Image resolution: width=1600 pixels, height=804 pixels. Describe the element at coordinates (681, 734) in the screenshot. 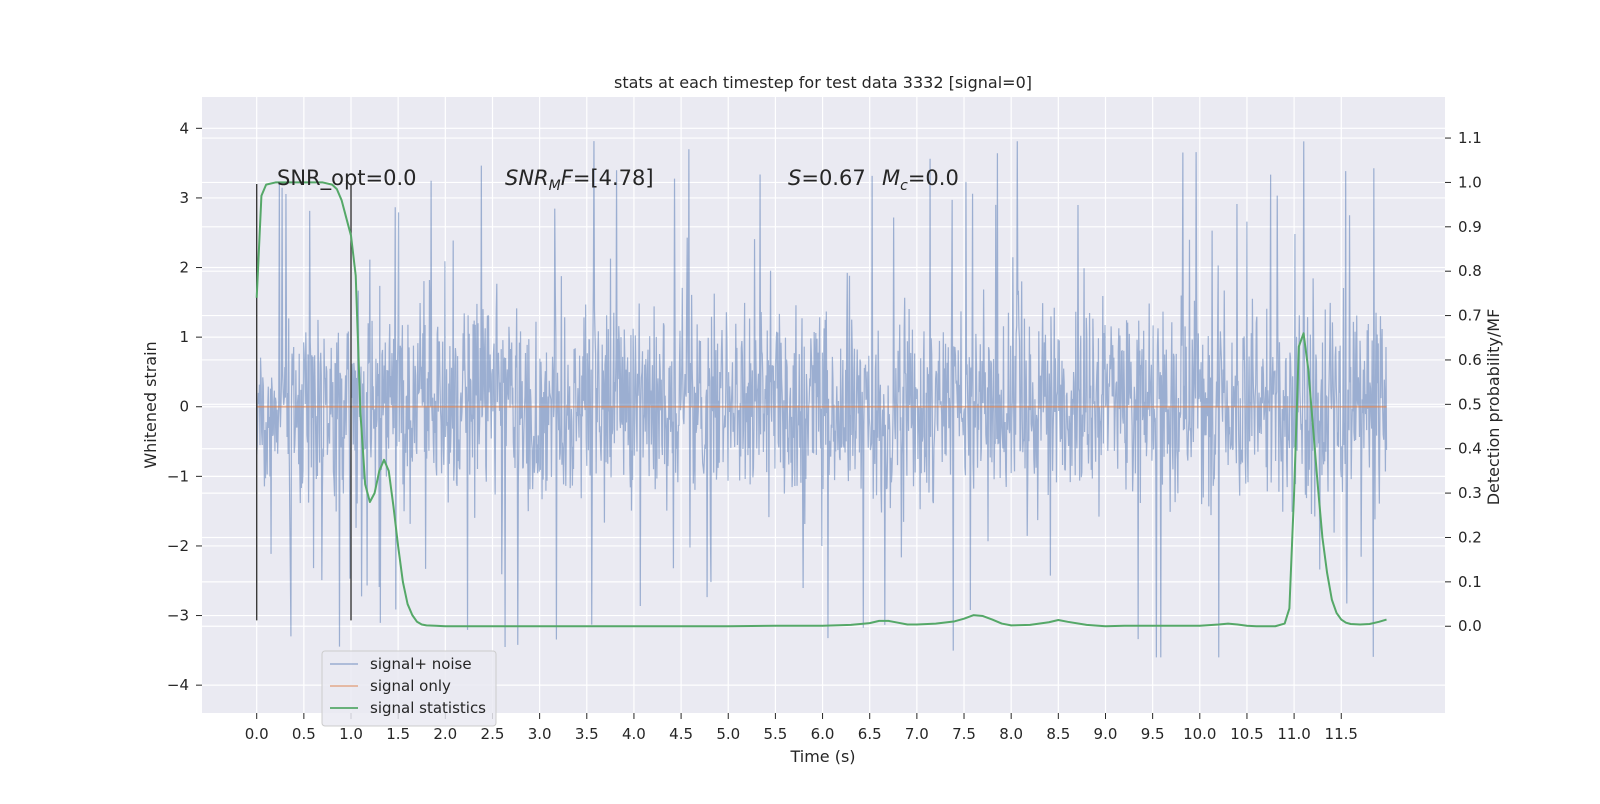

I see `x-tick-label: 4.5` at that location.